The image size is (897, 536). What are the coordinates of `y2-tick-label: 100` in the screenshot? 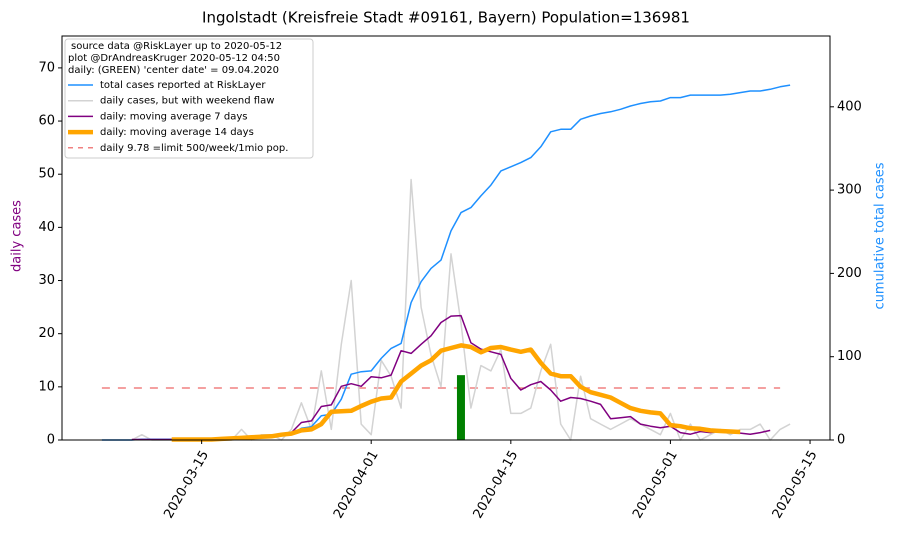 It's located at (849, 356).